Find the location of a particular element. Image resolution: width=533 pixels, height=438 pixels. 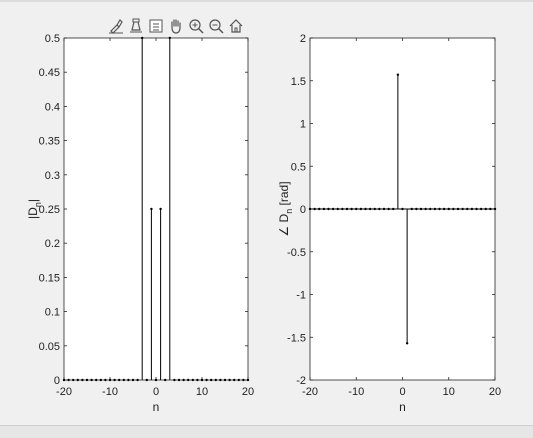

y-tick-label: 2 is located at coordinates (303, 39).